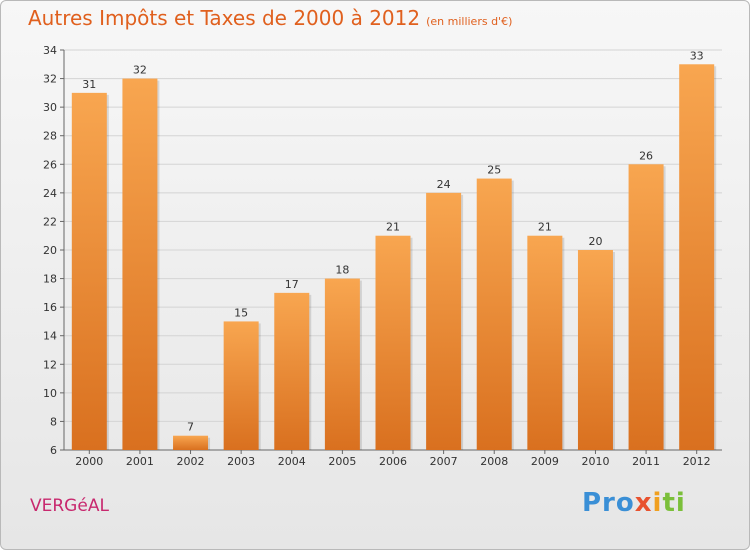 This screenshot has height=550, width=750. What do you see at coordinates (50, 79) in the screenshot?
I see `y-tick-label: 32` at bounding box center [50, 79].